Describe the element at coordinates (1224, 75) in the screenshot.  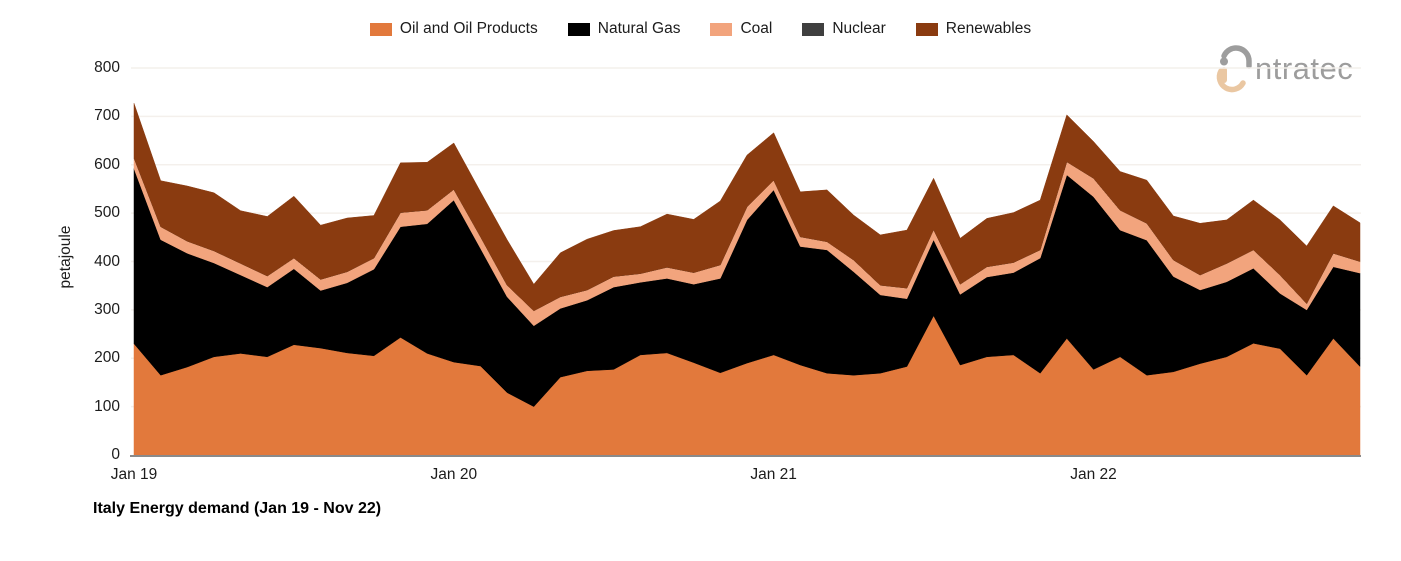
I see `logo-i-stem` at that location.